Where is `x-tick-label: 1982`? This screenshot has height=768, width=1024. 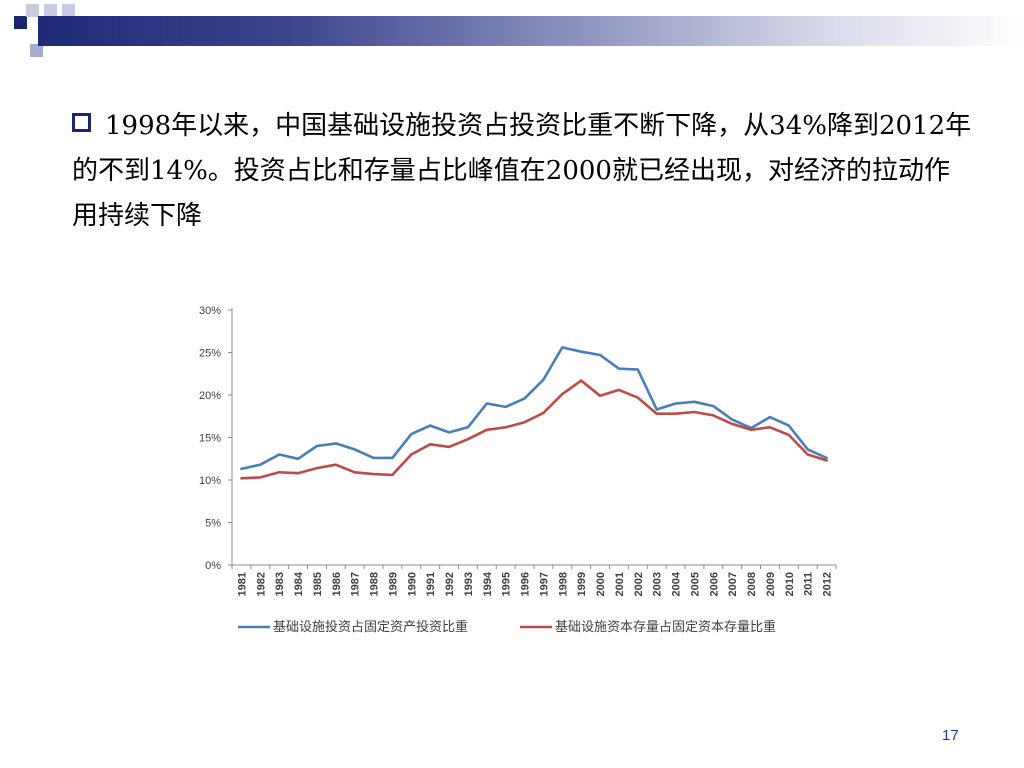
x-tick-label: 1982 is located at coordinates (261, 584).